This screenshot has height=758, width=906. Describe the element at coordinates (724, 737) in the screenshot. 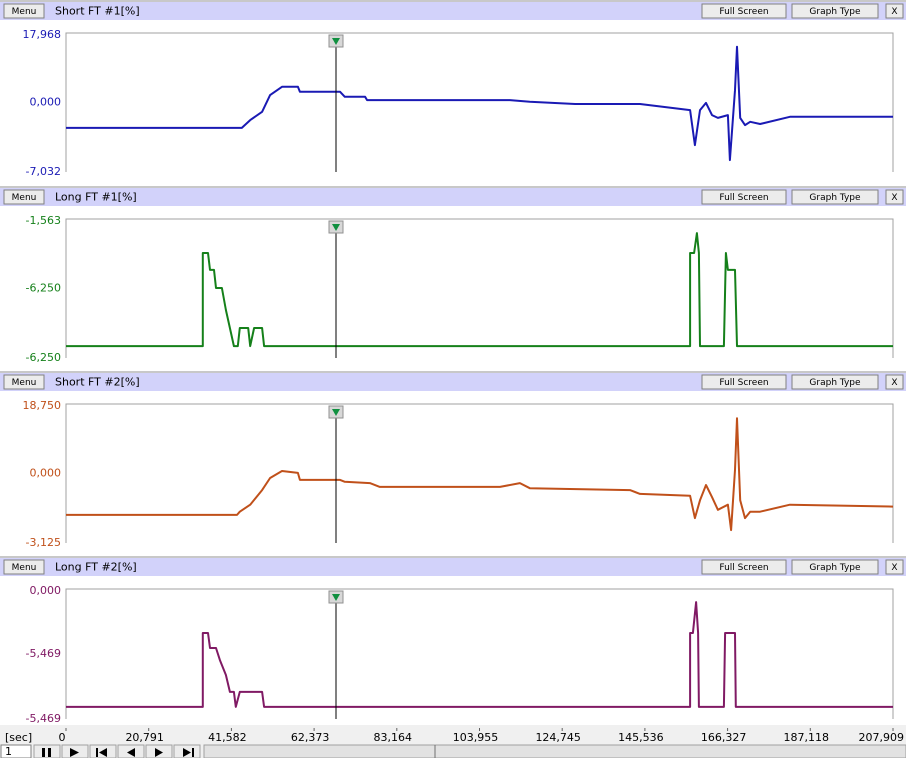

I see `x-tick-label: 166,327` at that location.